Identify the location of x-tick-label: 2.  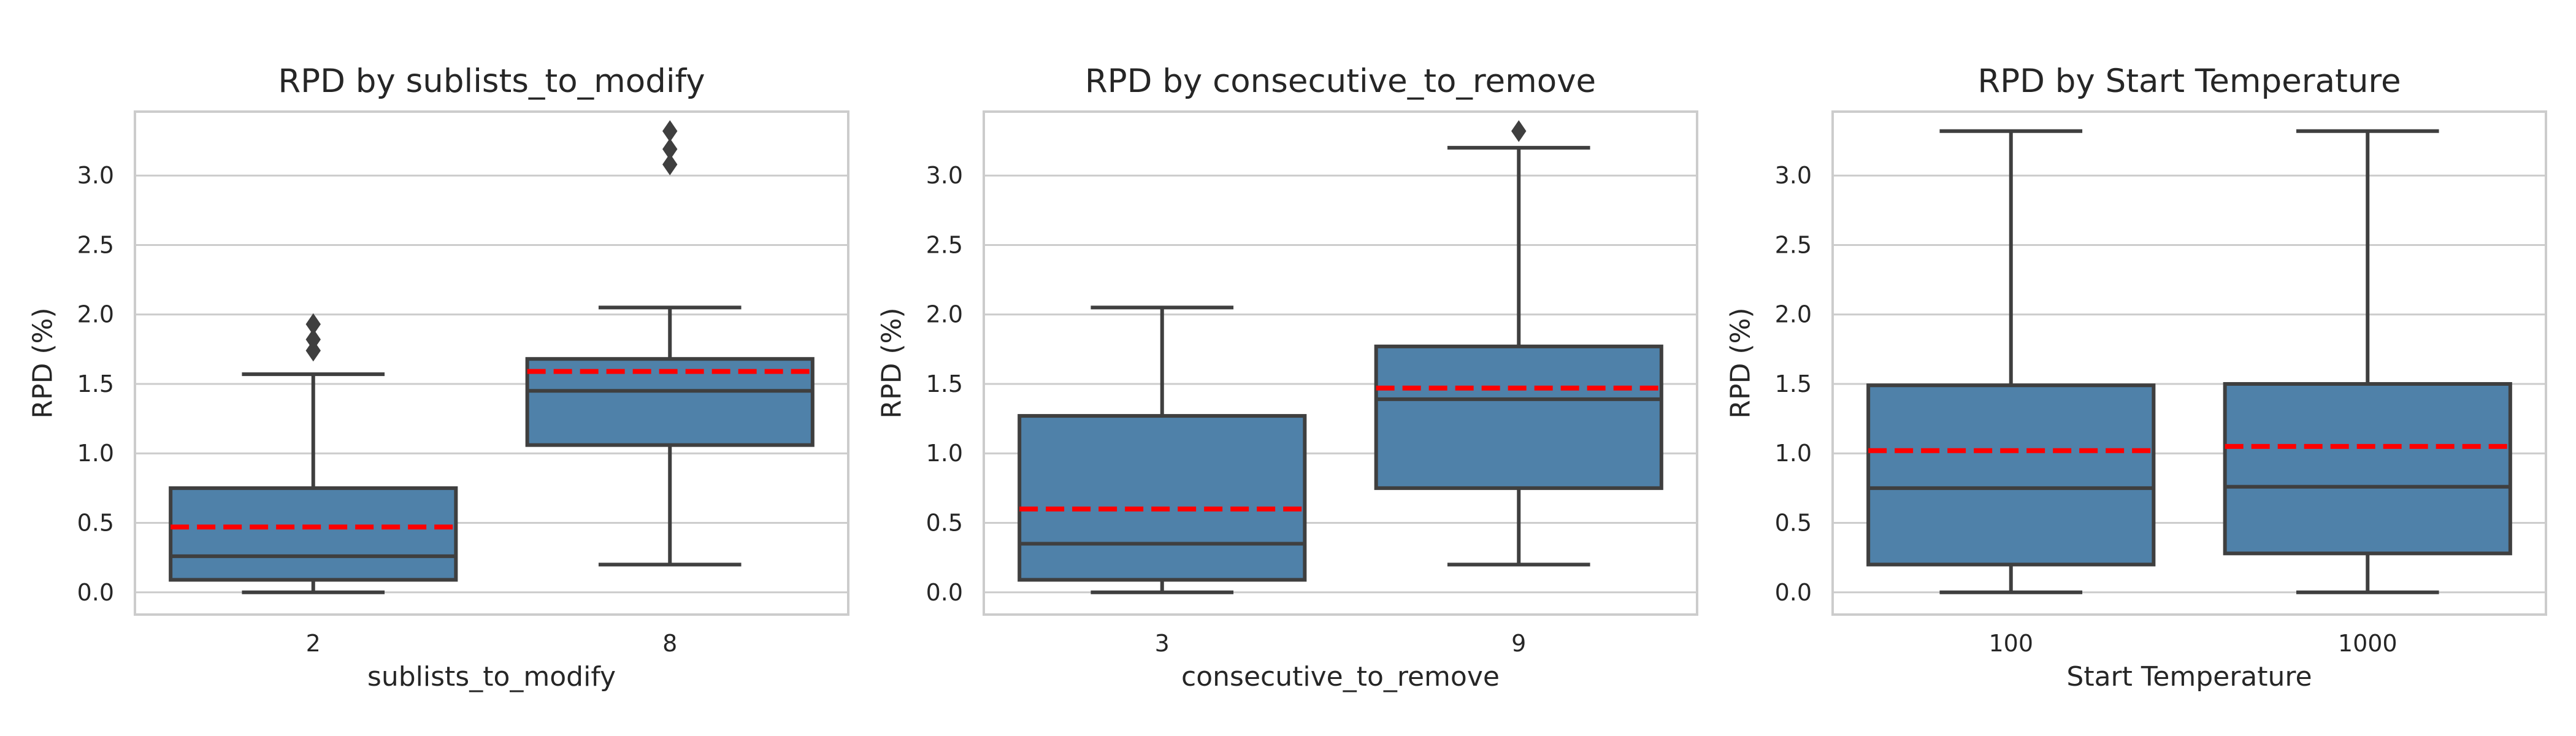
(313, 643).